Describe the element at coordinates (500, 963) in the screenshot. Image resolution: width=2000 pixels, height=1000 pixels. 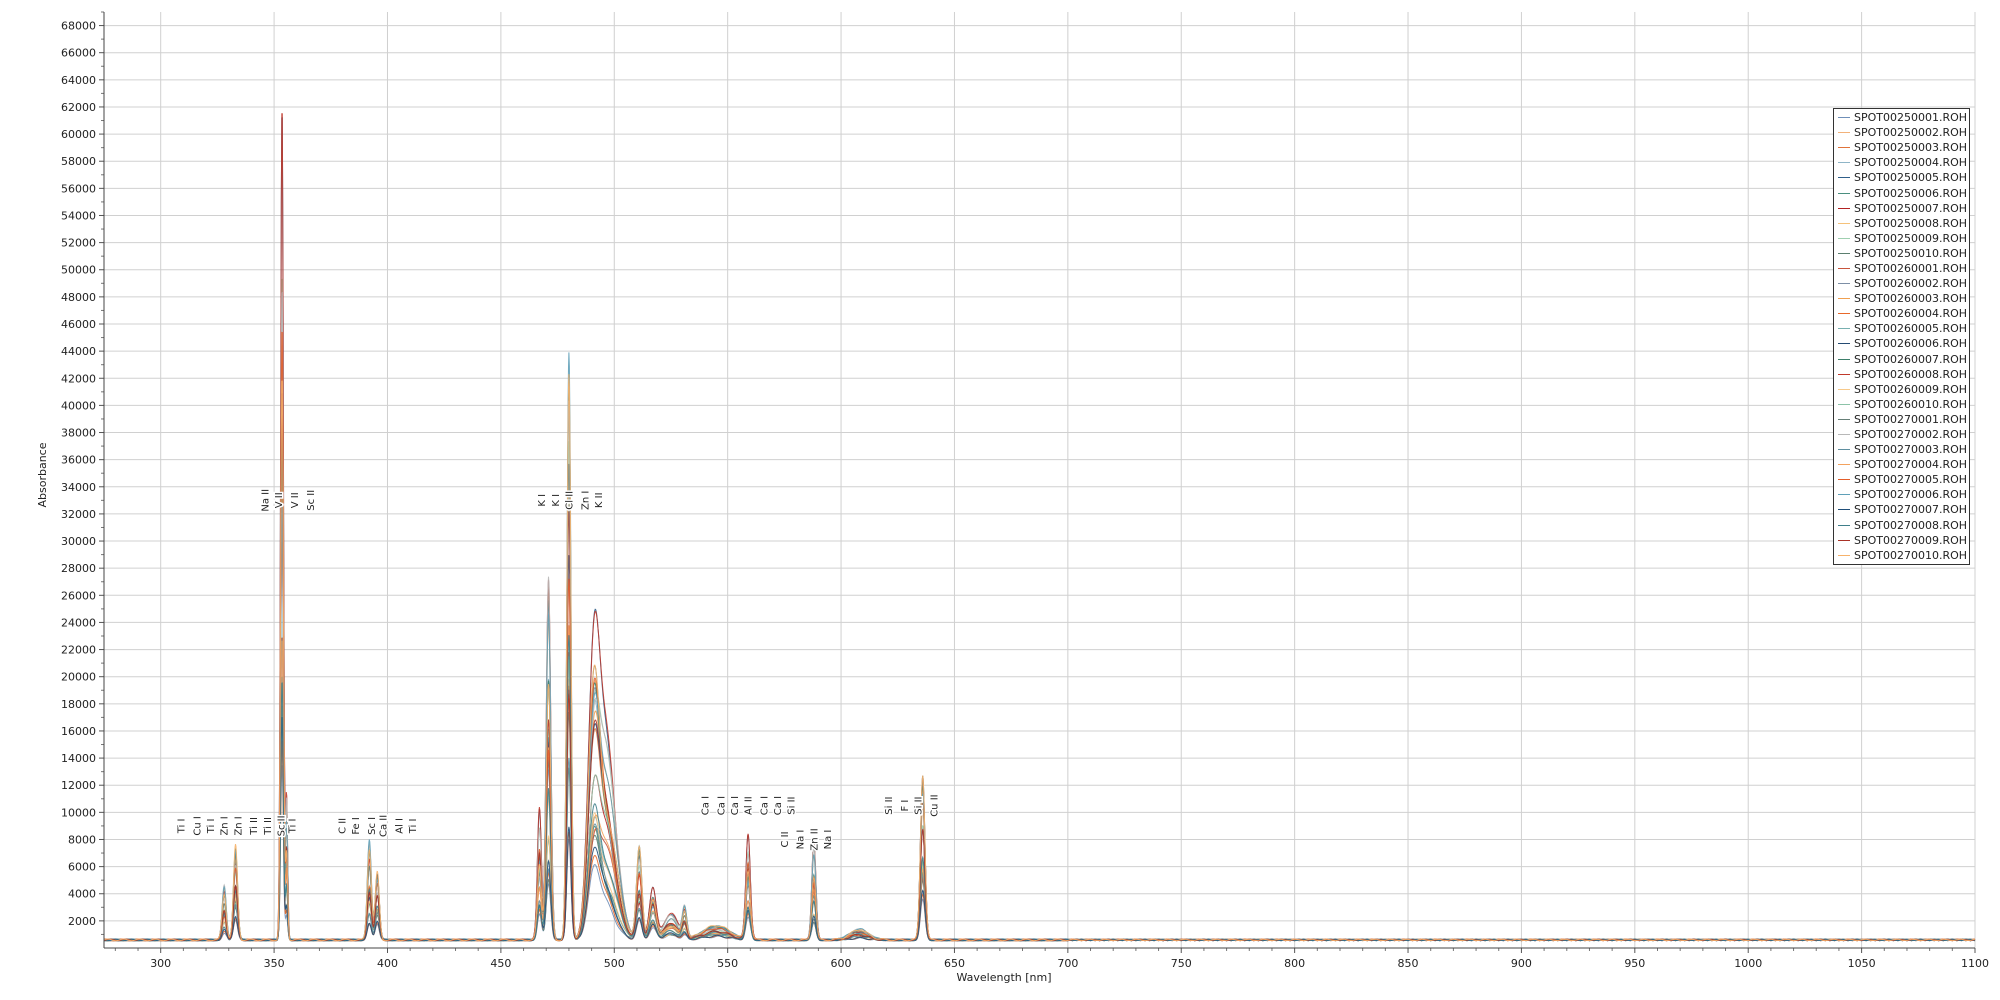
I see `x-tick-label: 450` at that location.